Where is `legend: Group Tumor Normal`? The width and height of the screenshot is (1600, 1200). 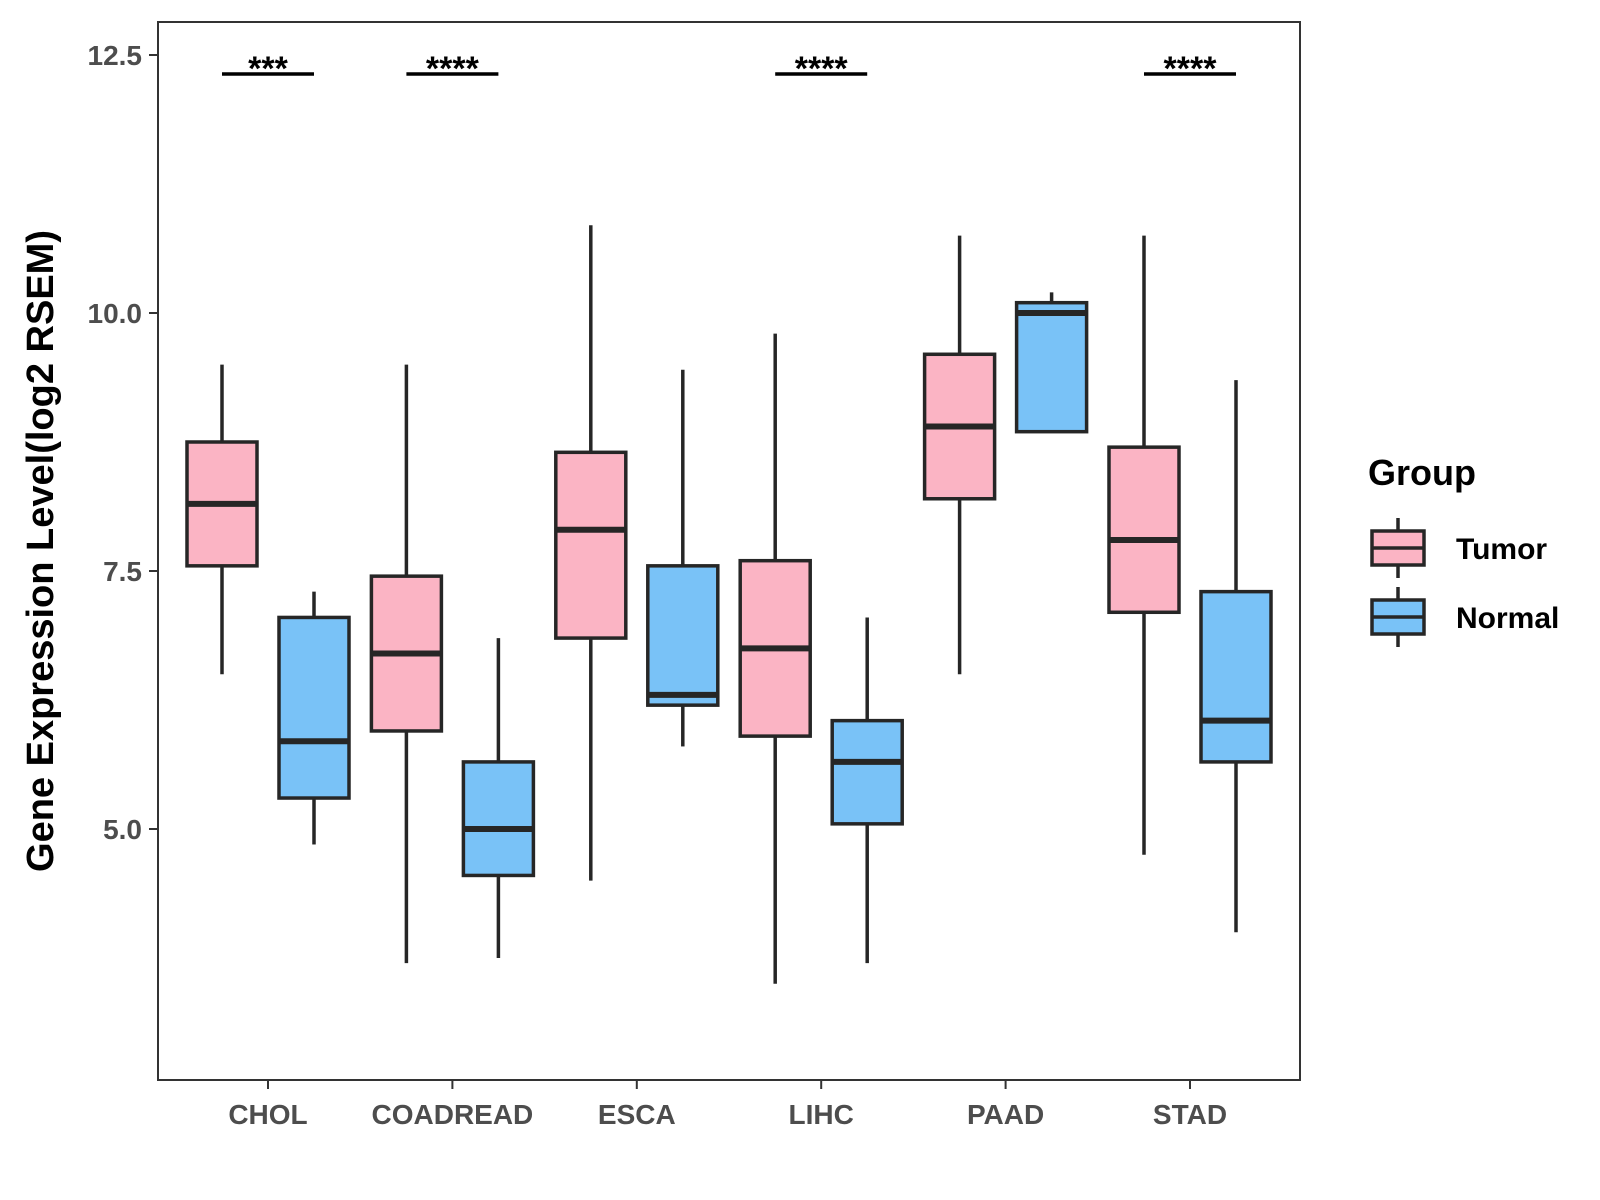
legend: Group Tumor Normal is located at coordinates (1463, 549).